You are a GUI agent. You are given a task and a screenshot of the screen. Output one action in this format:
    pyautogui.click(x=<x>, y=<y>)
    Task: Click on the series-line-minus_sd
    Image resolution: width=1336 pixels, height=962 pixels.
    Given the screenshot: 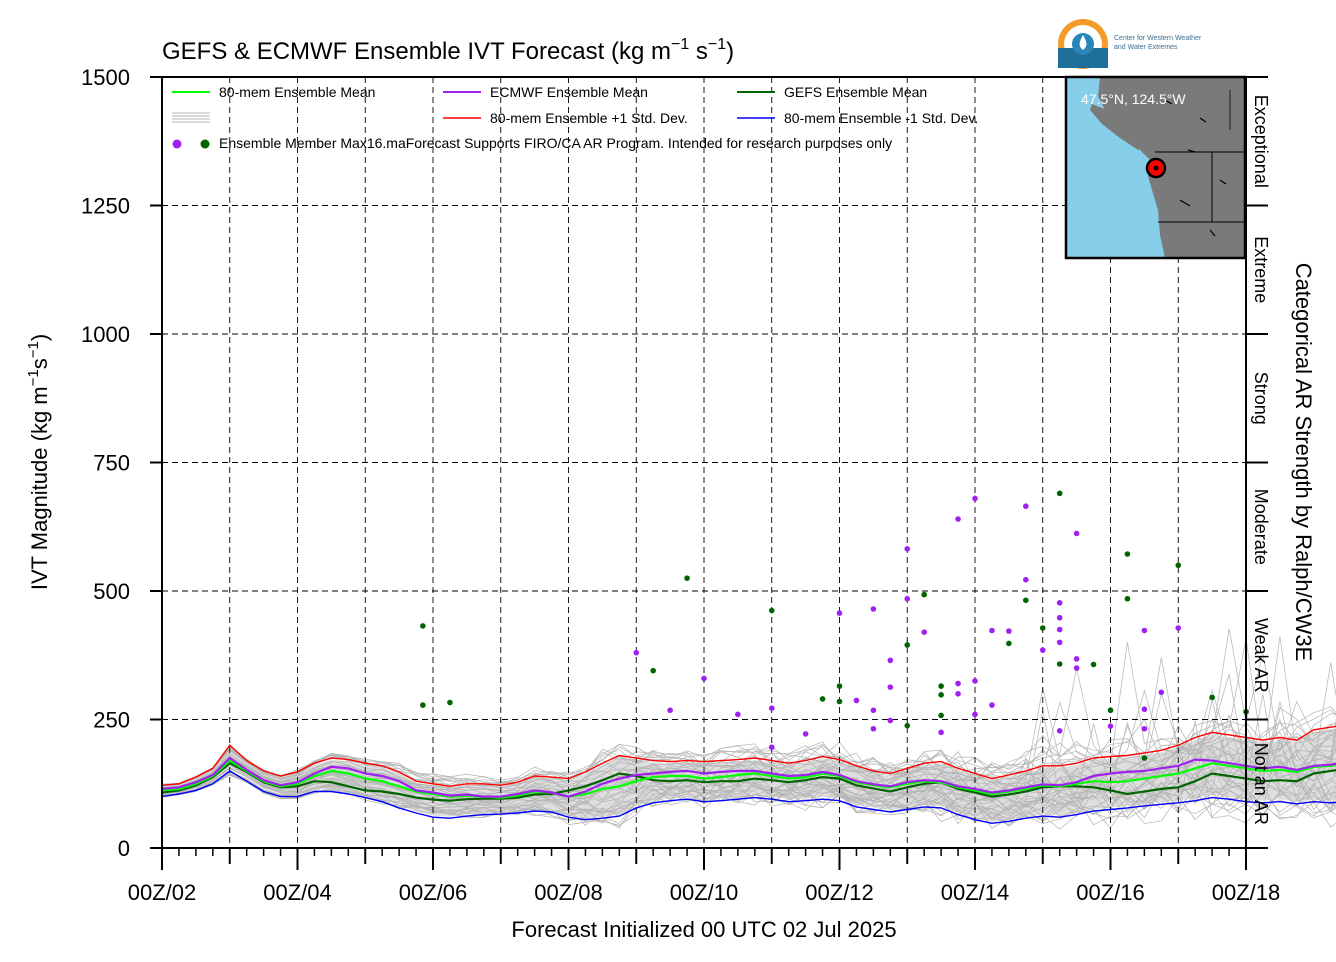 What is the action you would take?
    pyautogui.click(x=748, y=797)
    